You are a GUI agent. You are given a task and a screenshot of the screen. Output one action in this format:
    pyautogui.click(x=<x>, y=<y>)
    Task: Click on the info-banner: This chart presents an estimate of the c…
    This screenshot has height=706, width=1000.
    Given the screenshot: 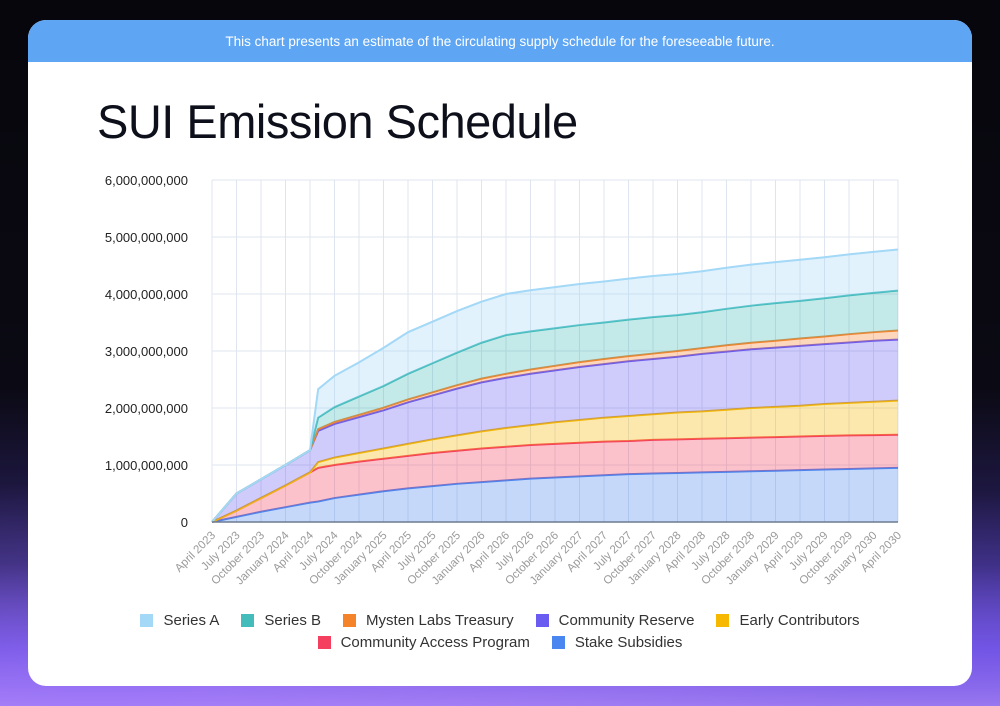 What is the action you would take?
    pyautogui.click(x=500, y=41)
    